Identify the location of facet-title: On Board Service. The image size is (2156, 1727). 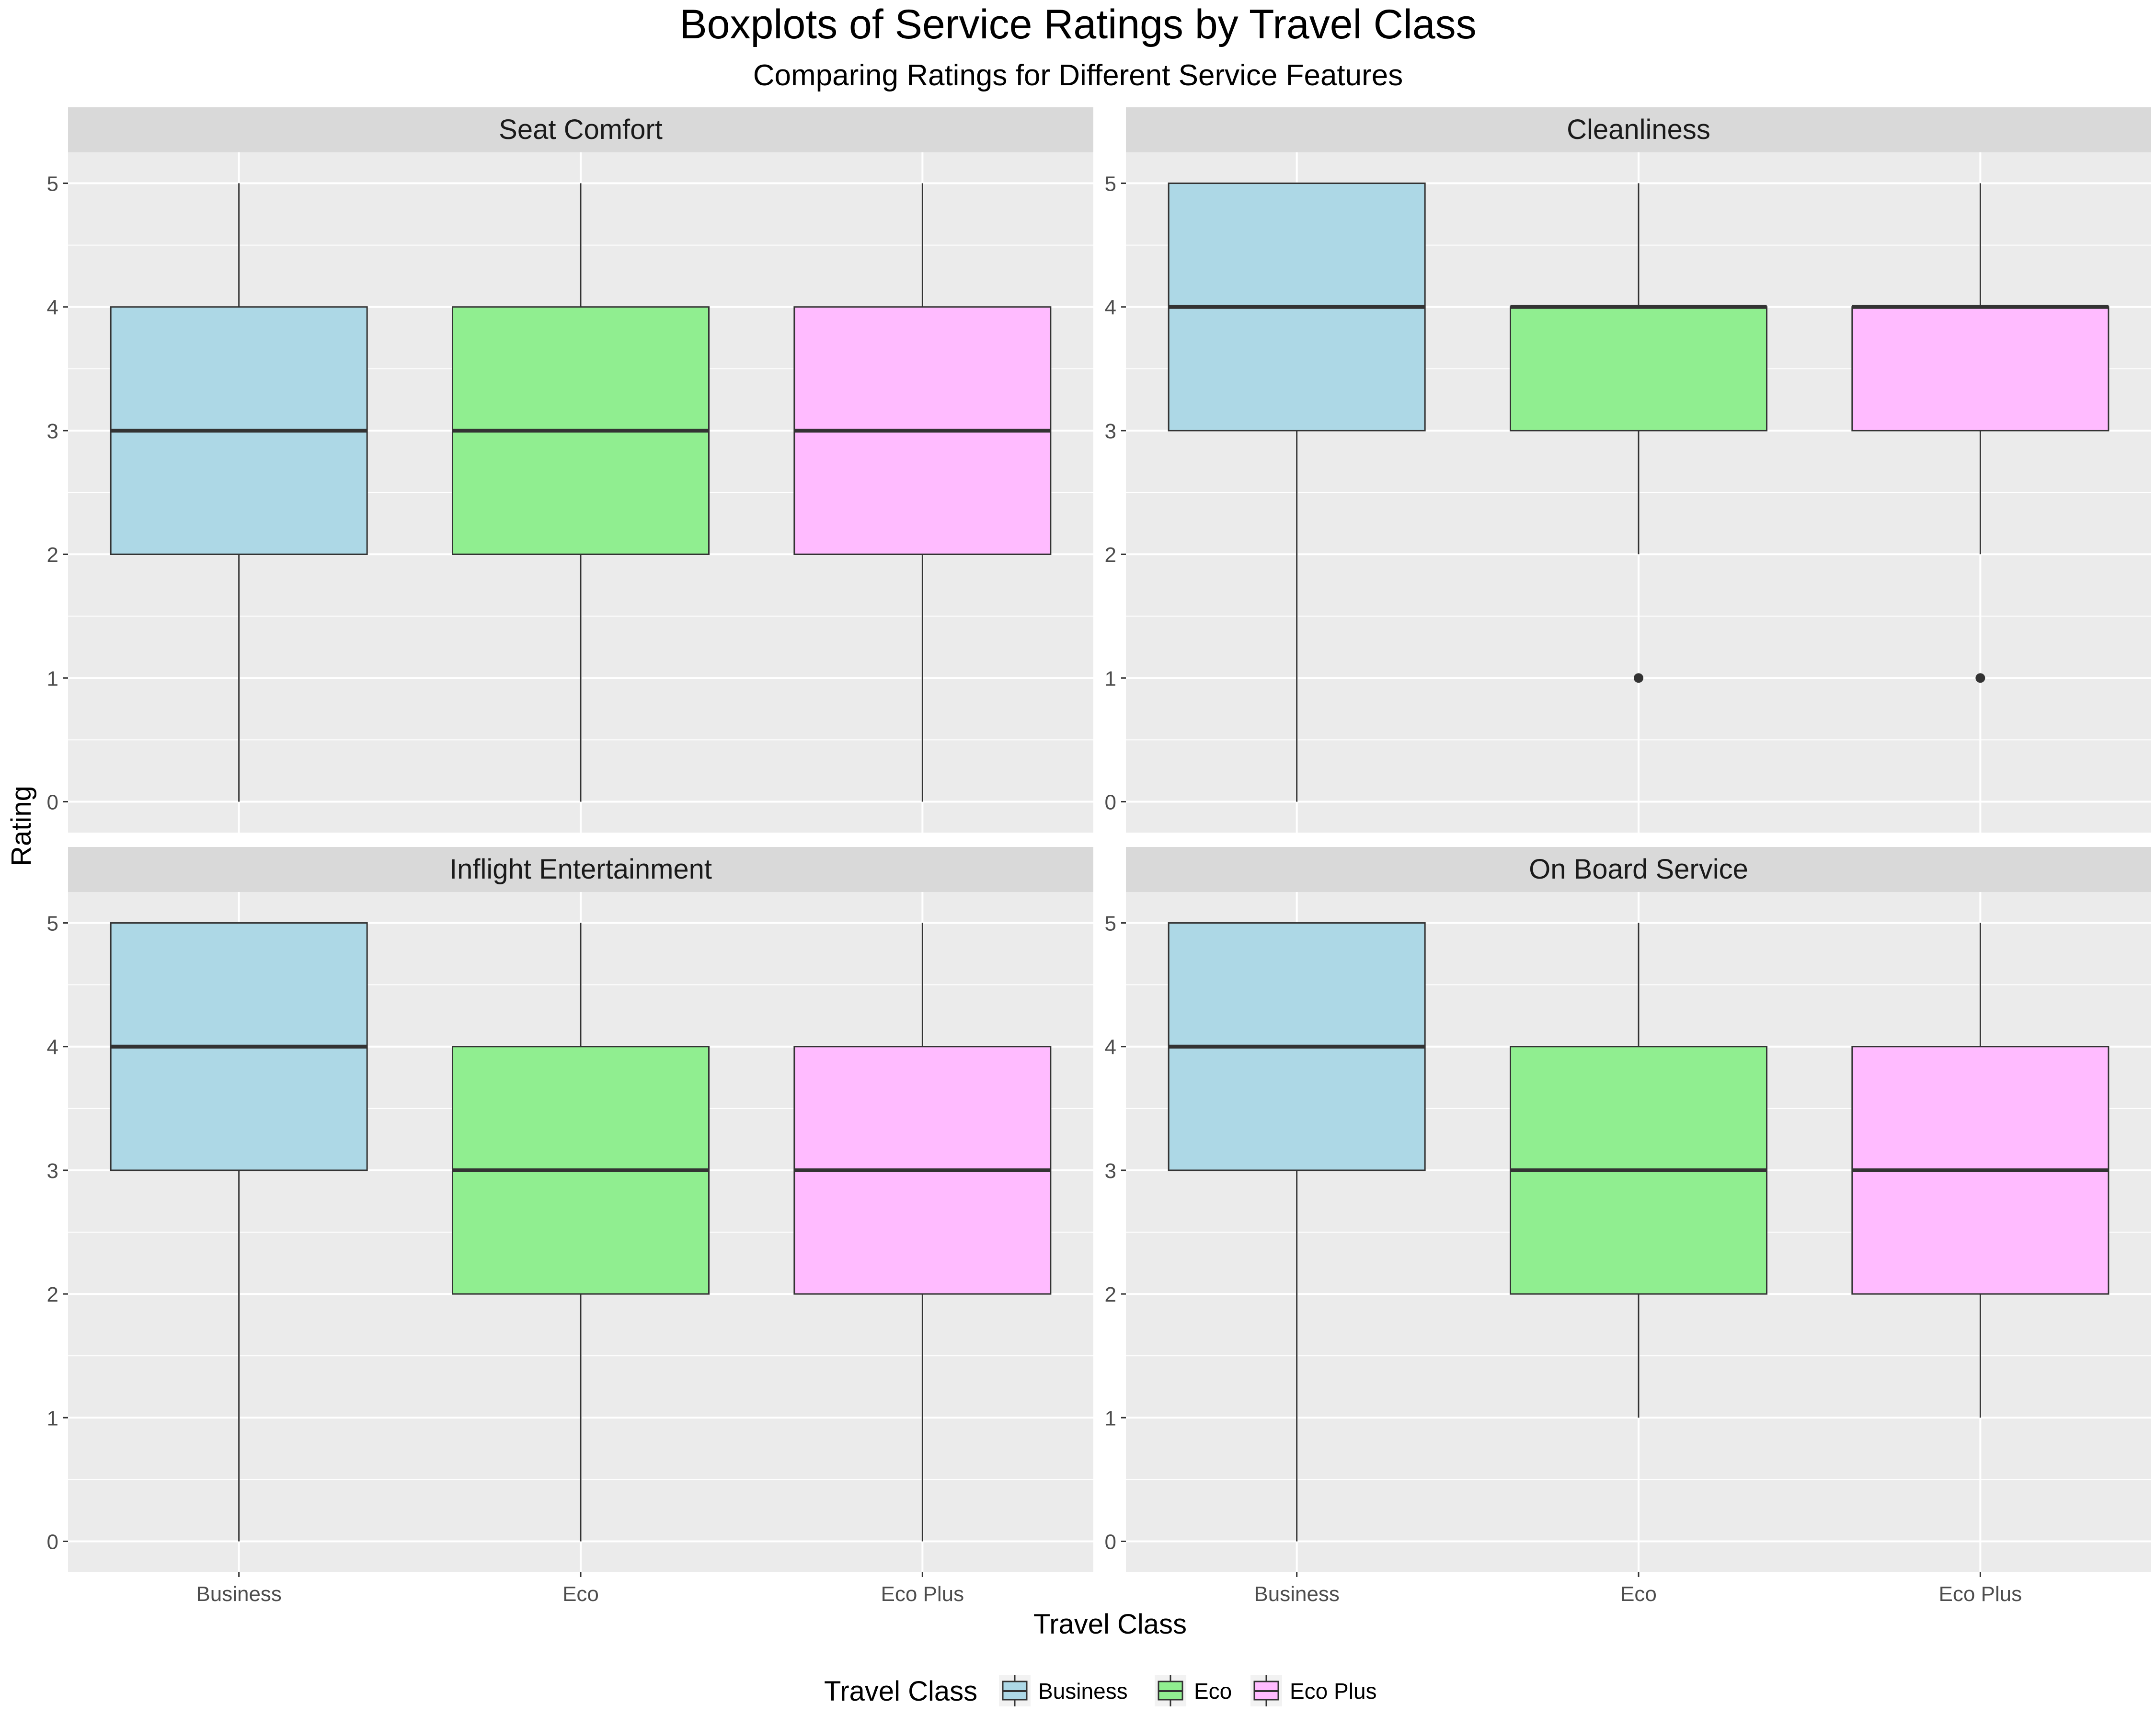
(1638, 869).